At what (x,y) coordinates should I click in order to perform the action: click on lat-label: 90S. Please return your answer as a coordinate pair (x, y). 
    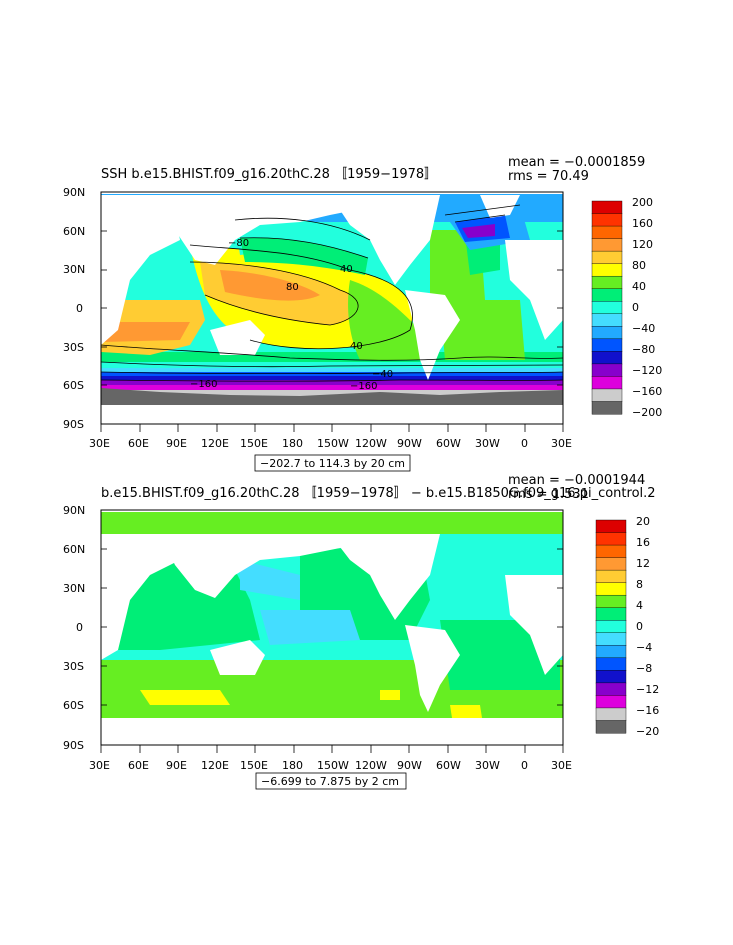
    Looking at the image, I should click on (73, 424).